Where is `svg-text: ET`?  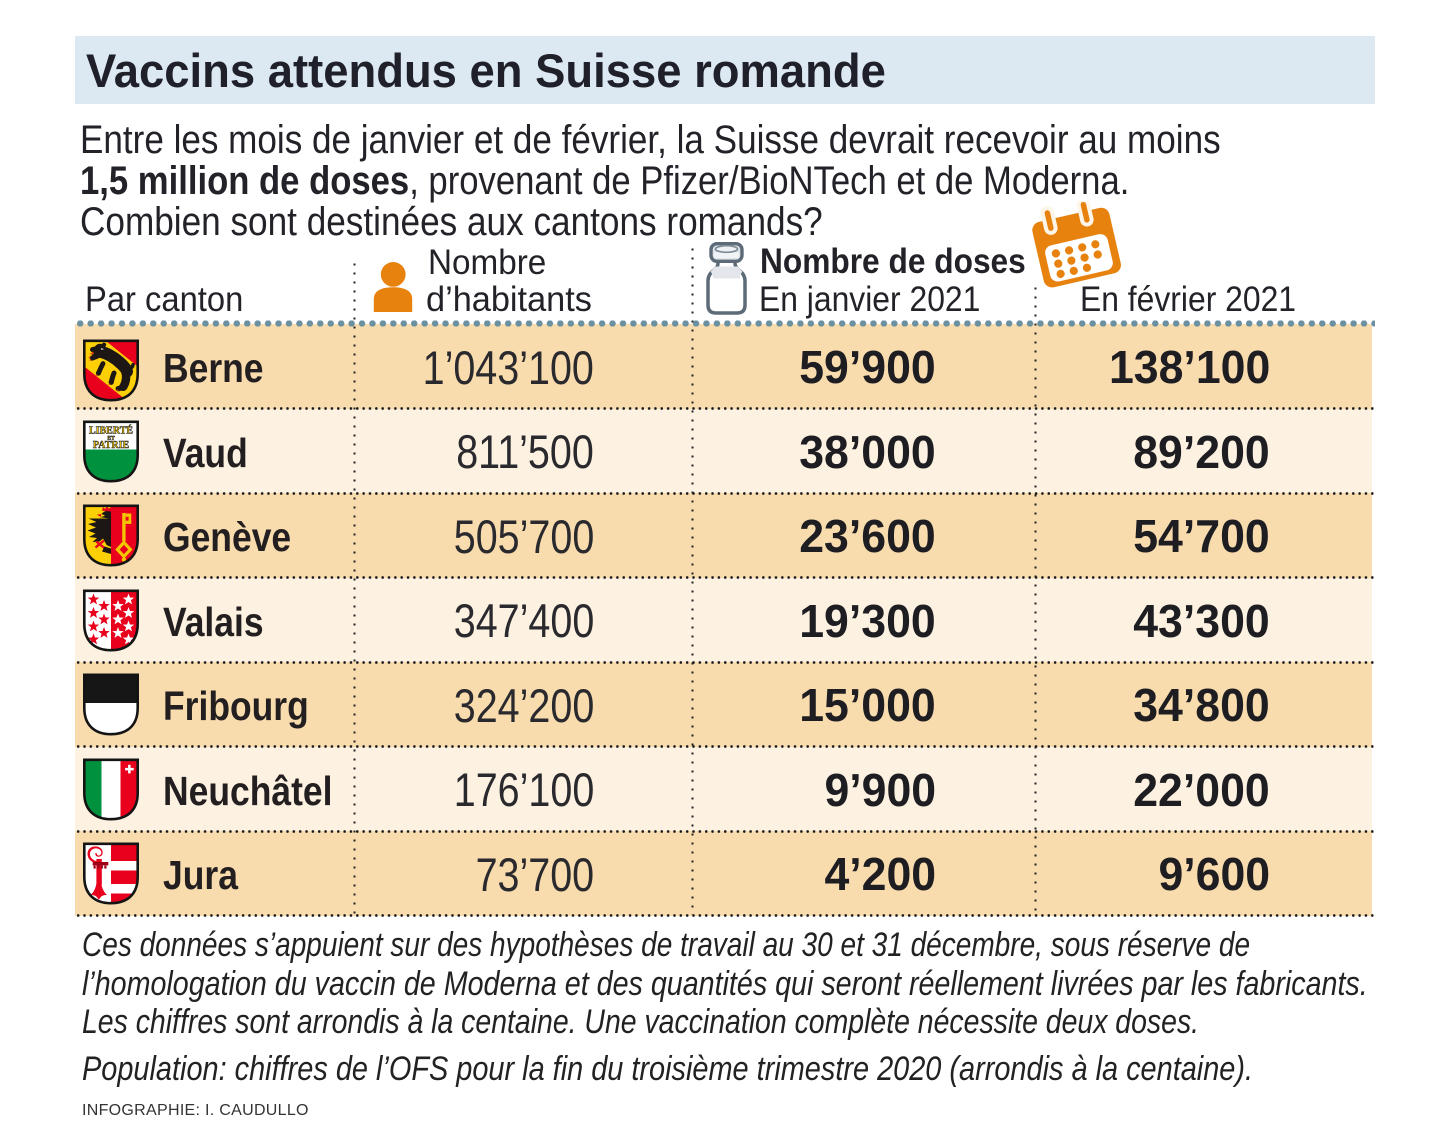 svg-text: ET is located at coordinates (111, 438).